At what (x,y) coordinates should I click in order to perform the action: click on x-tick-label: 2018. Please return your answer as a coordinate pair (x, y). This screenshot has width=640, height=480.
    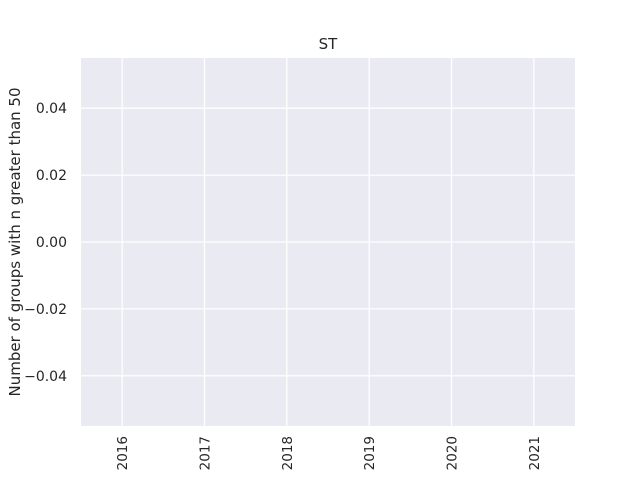
    Looking at the image, I should click on (288, 453).